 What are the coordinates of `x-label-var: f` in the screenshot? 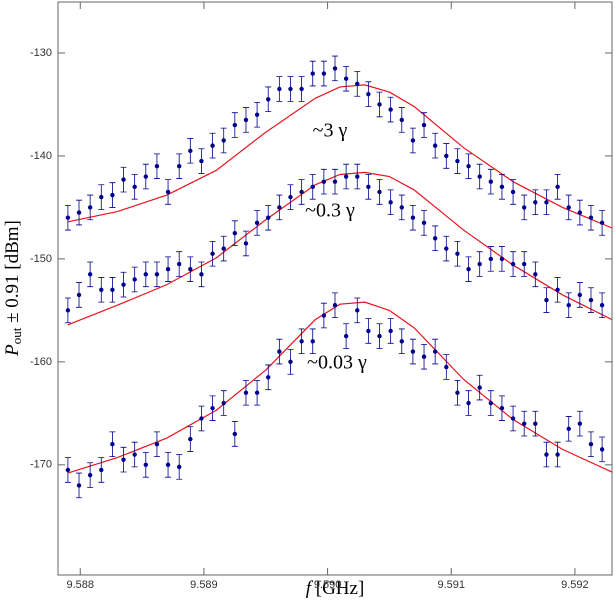 It's located at (310, 588).